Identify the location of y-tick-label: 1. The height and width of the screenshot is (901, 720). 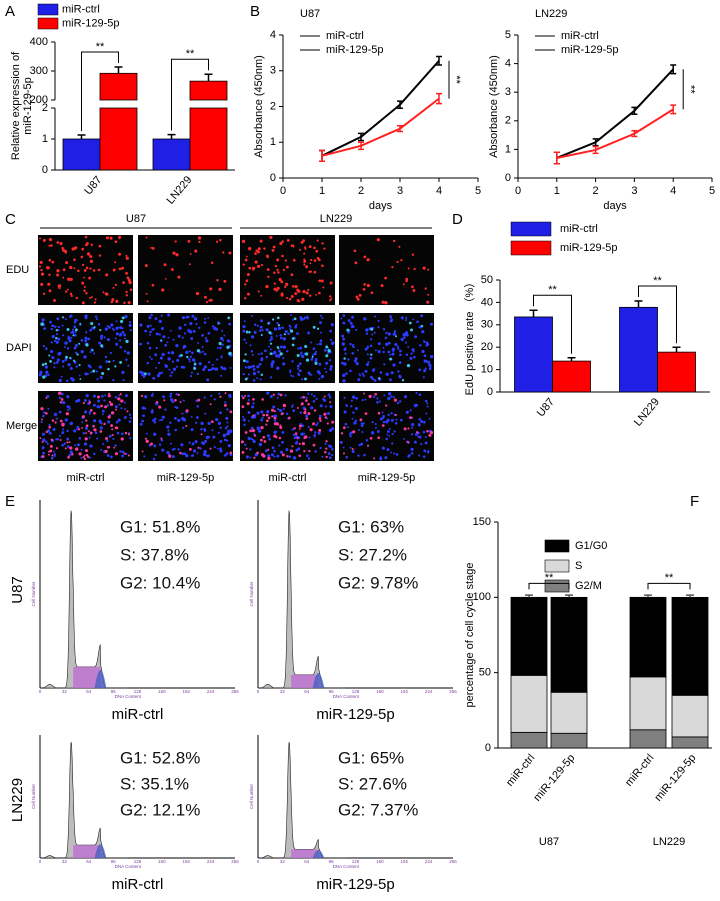
(508, 149).